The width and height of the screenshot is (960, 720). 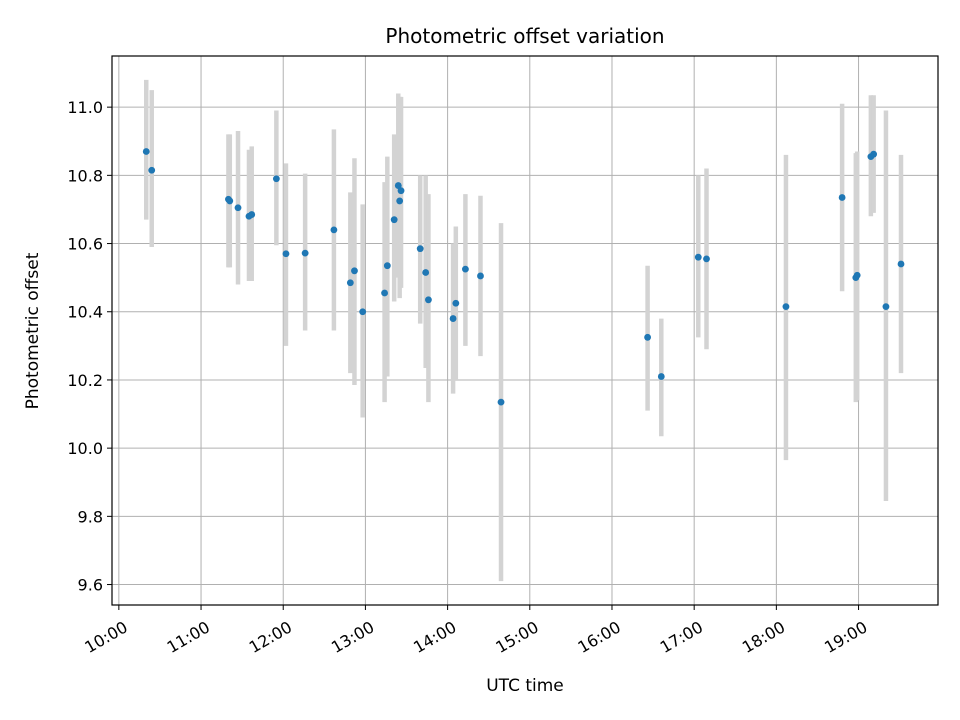 What do you see at coordinates (90, 516) in the screenshot?
I see `y-tick-label: 9.8` at bounding box center [90, 516].